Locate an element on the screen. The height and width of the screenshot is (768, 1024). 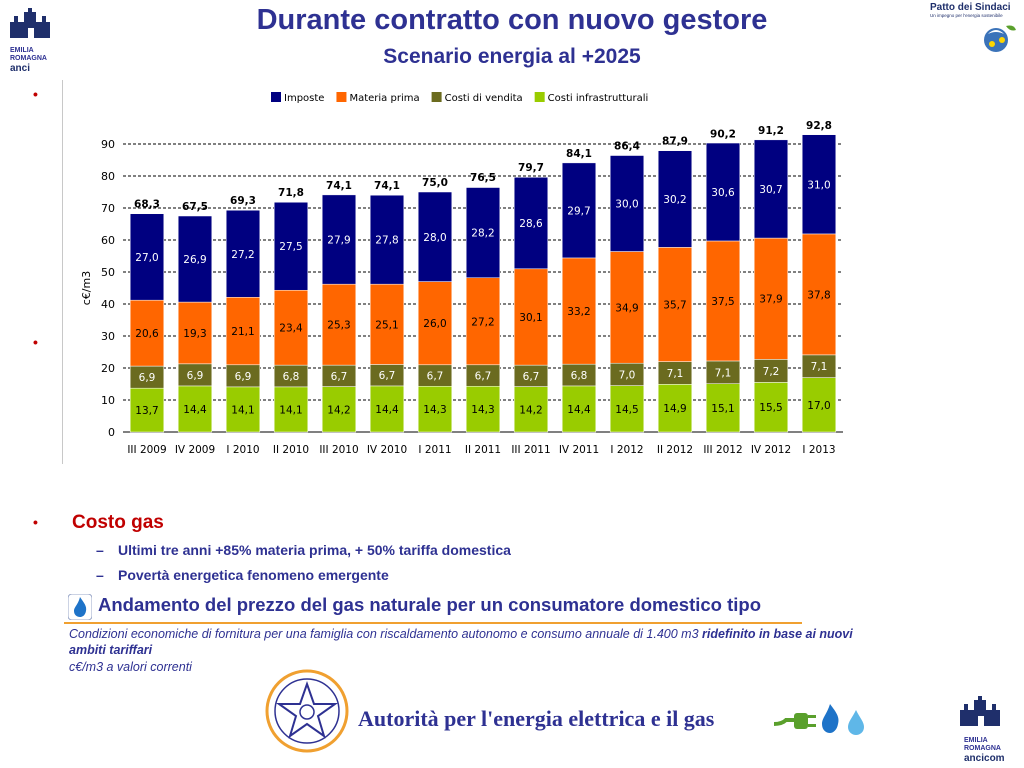
x-tick-label: III 2009 is located at coordinates (146, 450).